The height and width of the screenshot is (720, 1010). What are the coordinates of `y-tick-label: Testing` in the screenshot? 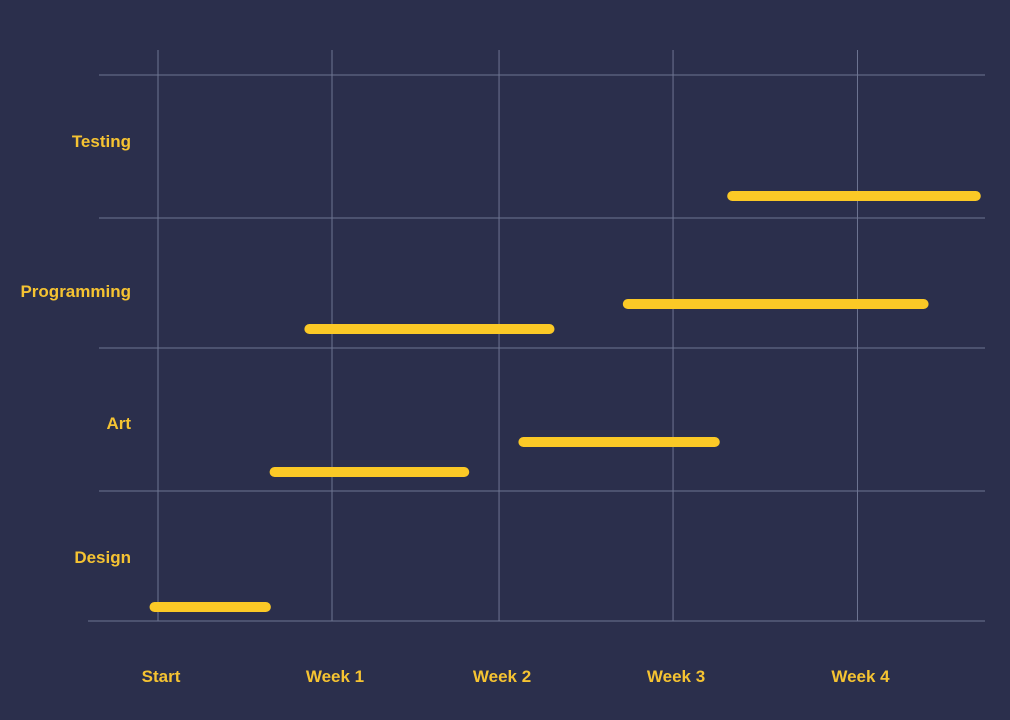 It's located at (101, 141).